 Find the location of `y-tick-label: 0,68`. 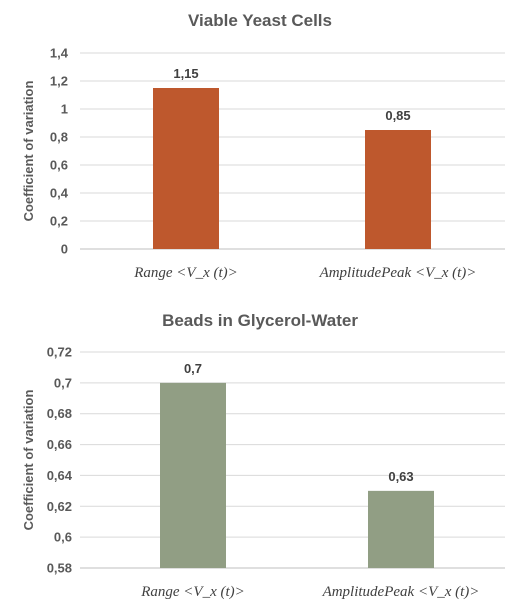

y-tick-label: 0,68 is located at coordinates (59, 413).